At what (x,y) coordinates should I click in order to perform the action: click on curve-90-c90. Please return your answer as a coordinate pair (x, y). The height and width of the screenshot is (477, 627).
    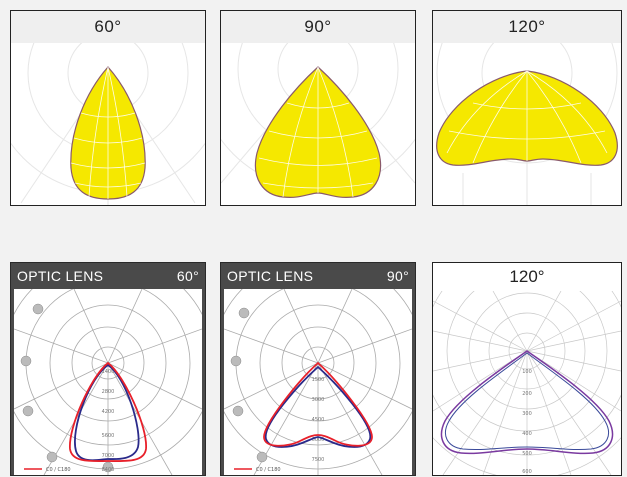
    Looking at the image, I should click on (318, 406).